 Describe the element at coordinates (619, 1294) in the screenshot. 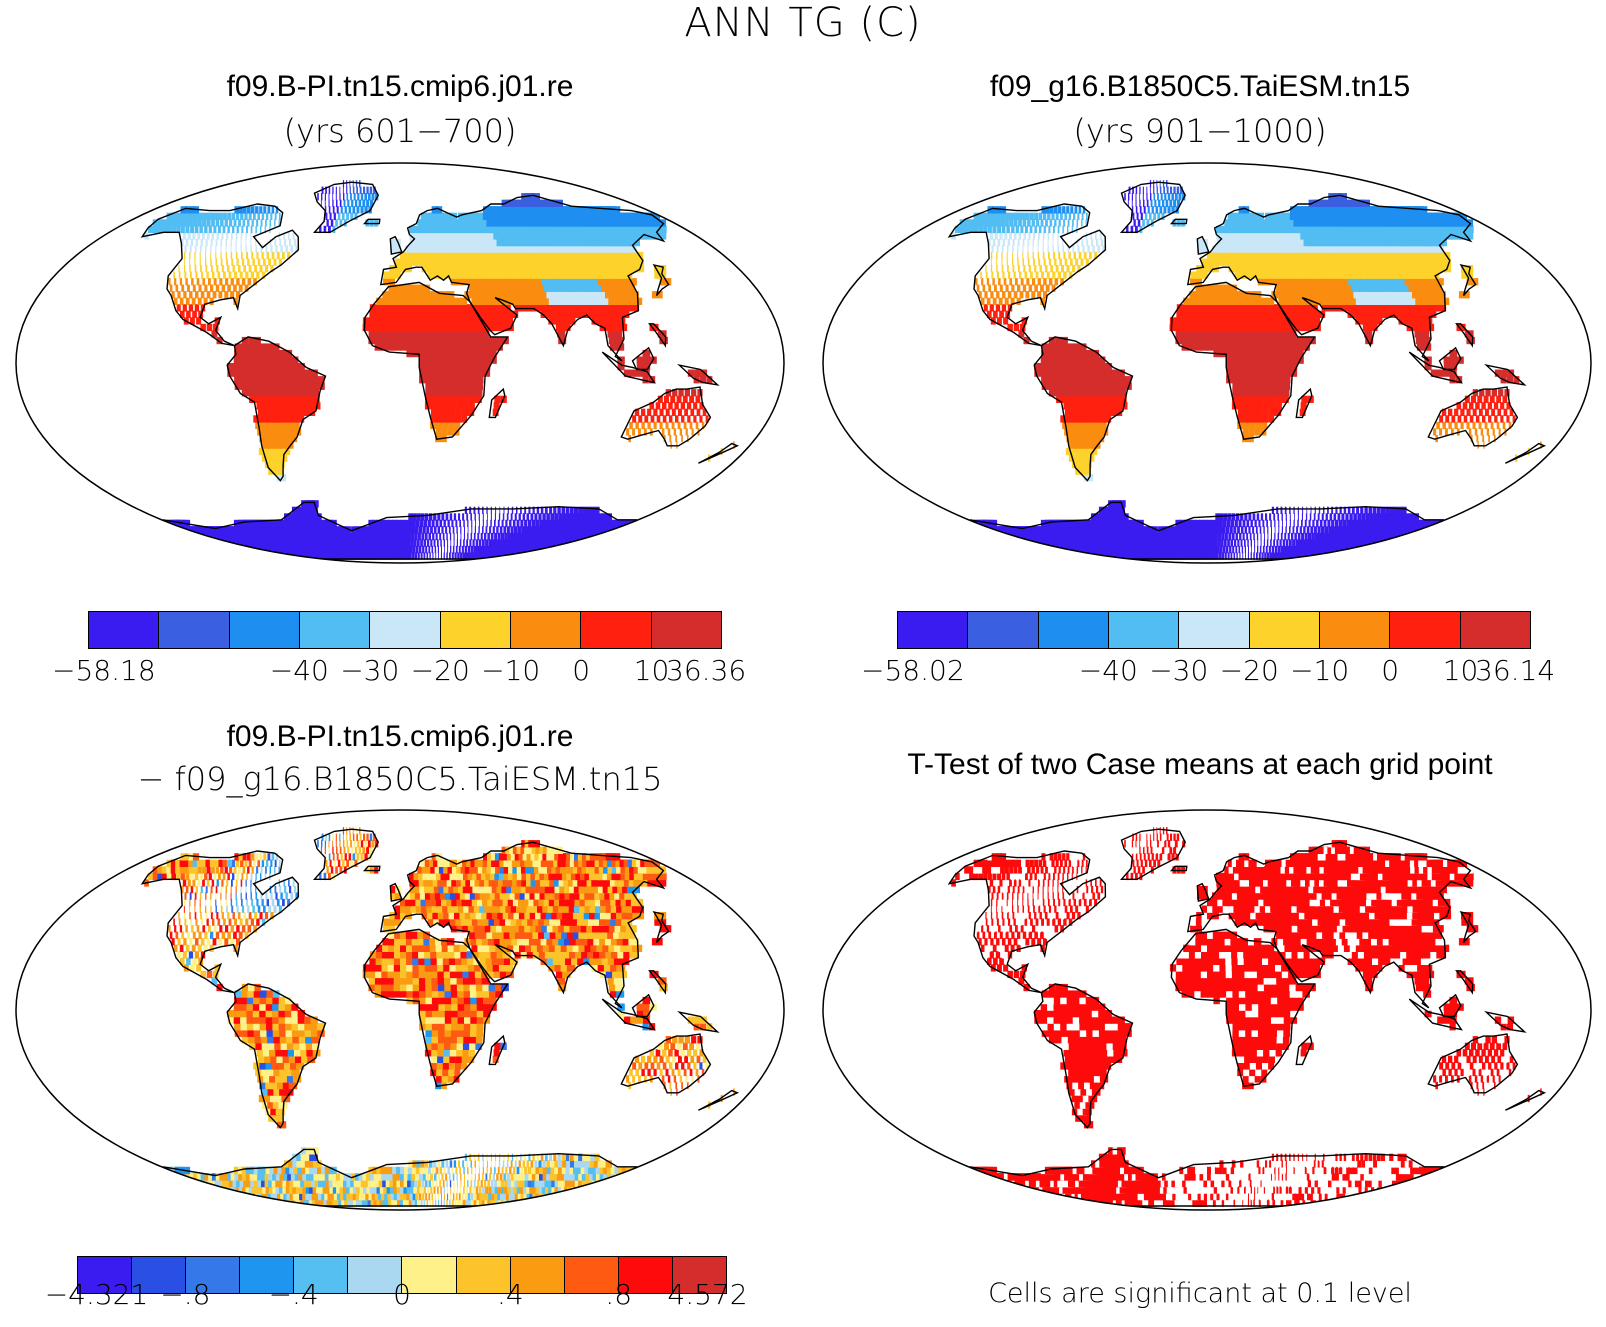

I see `colorbar-tick-label: .8` at that location.